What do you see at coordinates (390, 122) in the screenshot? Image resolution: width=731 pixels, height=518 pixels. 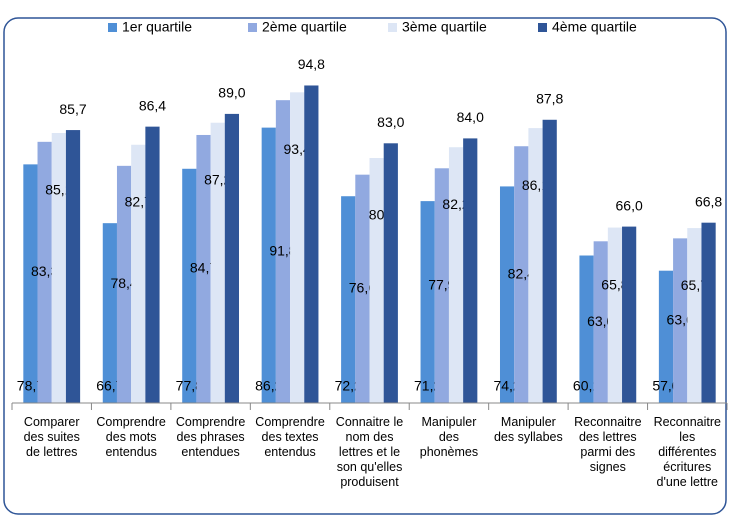 I see `data-label: 83,0` at bounding box center [390, 122].